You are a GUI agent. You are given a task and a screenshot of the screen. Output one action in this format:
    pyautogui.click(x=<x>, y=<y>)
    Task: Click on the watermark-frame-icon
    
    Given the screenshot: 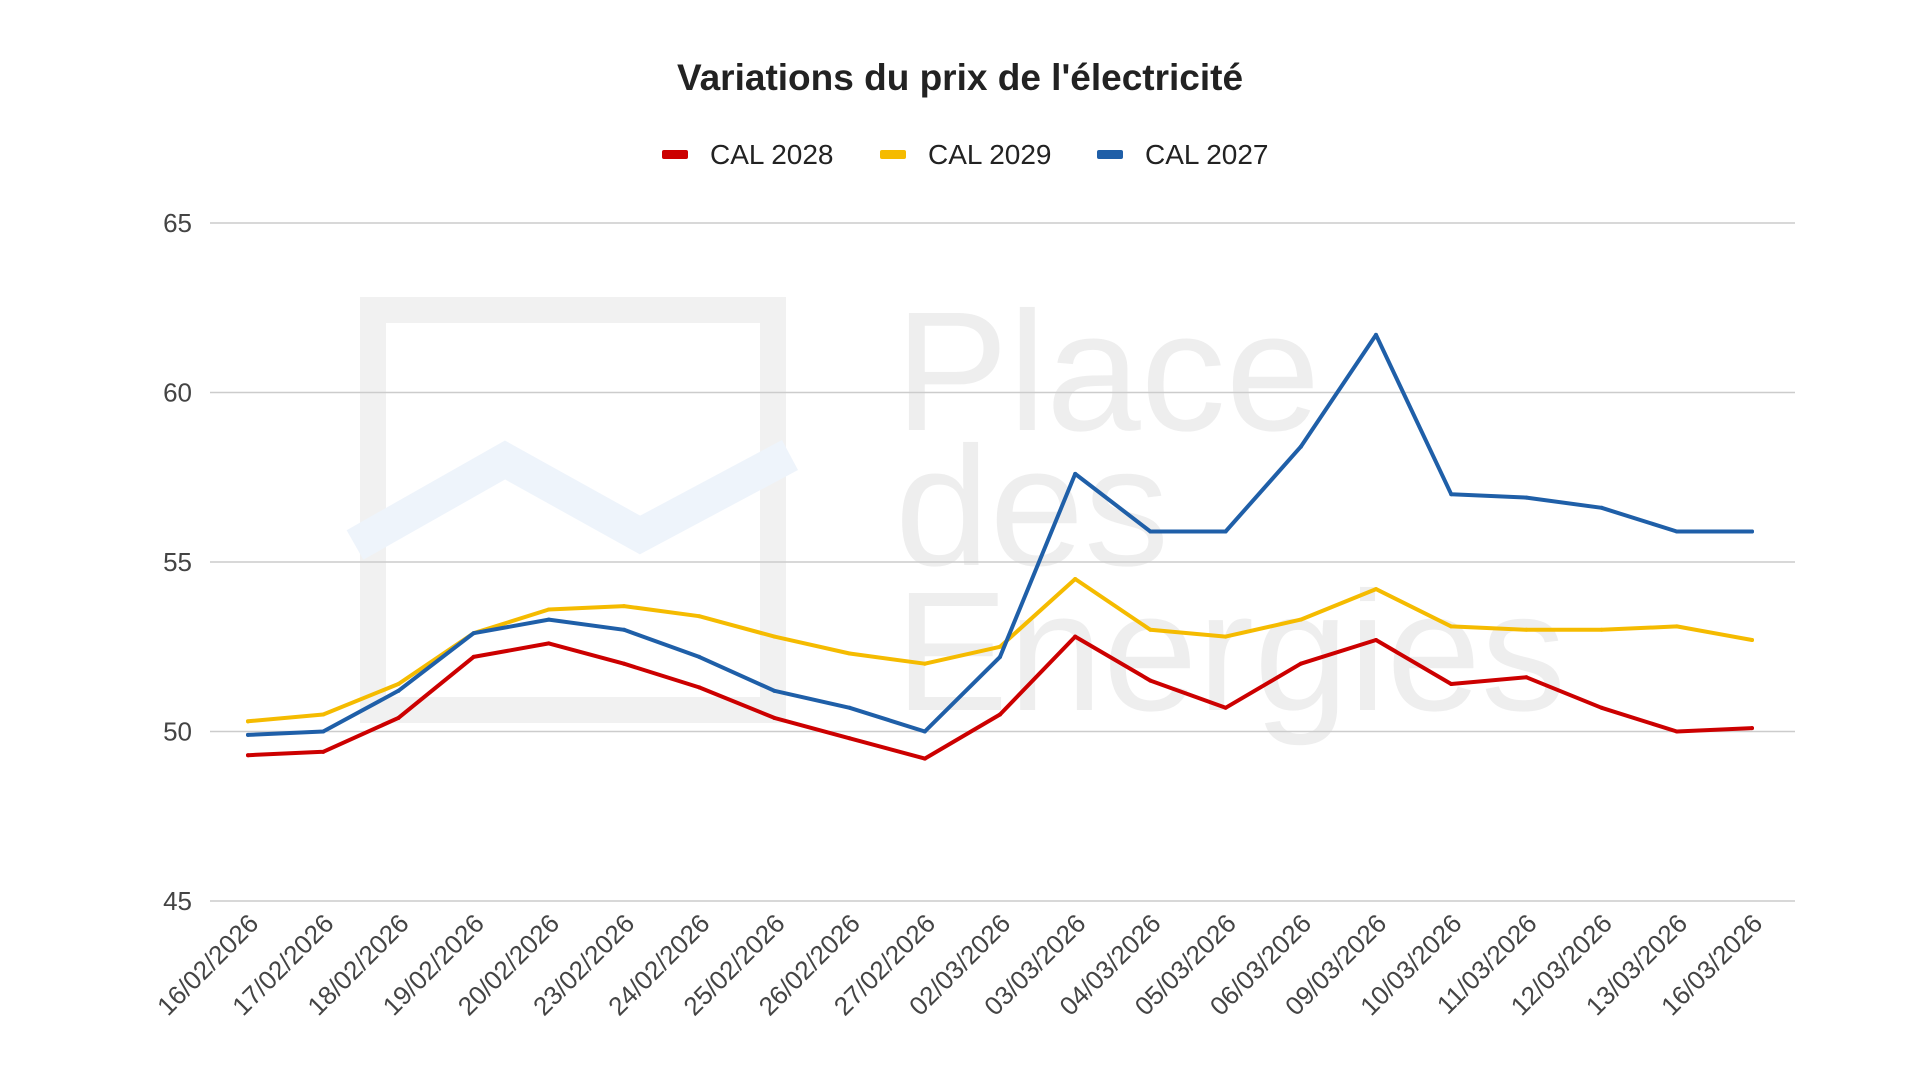 What is the action you would take?
    pyautogui.click(x=573, y=510)
    